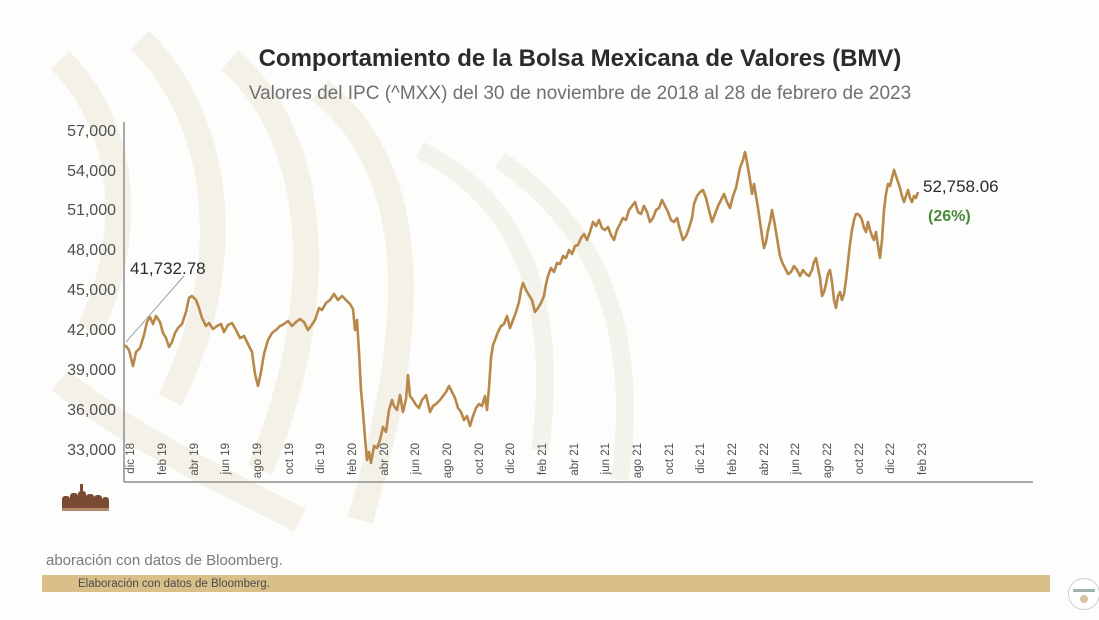 This screenshot has height=620, width=1099. I want to click on change-percent-annotation: (26%), so click(949, 216).